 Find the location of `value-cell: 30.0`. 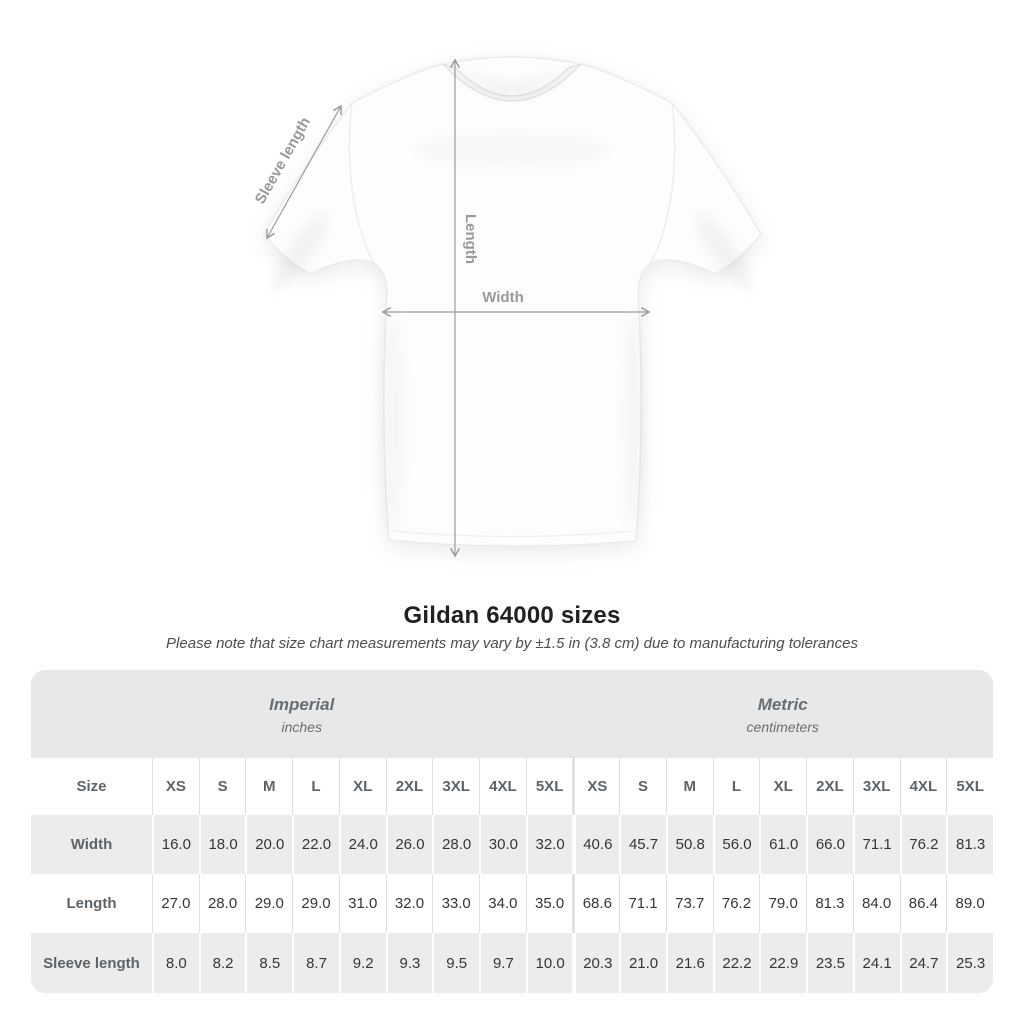

value-cell: 30.0 is located at coordinates (502, 844).